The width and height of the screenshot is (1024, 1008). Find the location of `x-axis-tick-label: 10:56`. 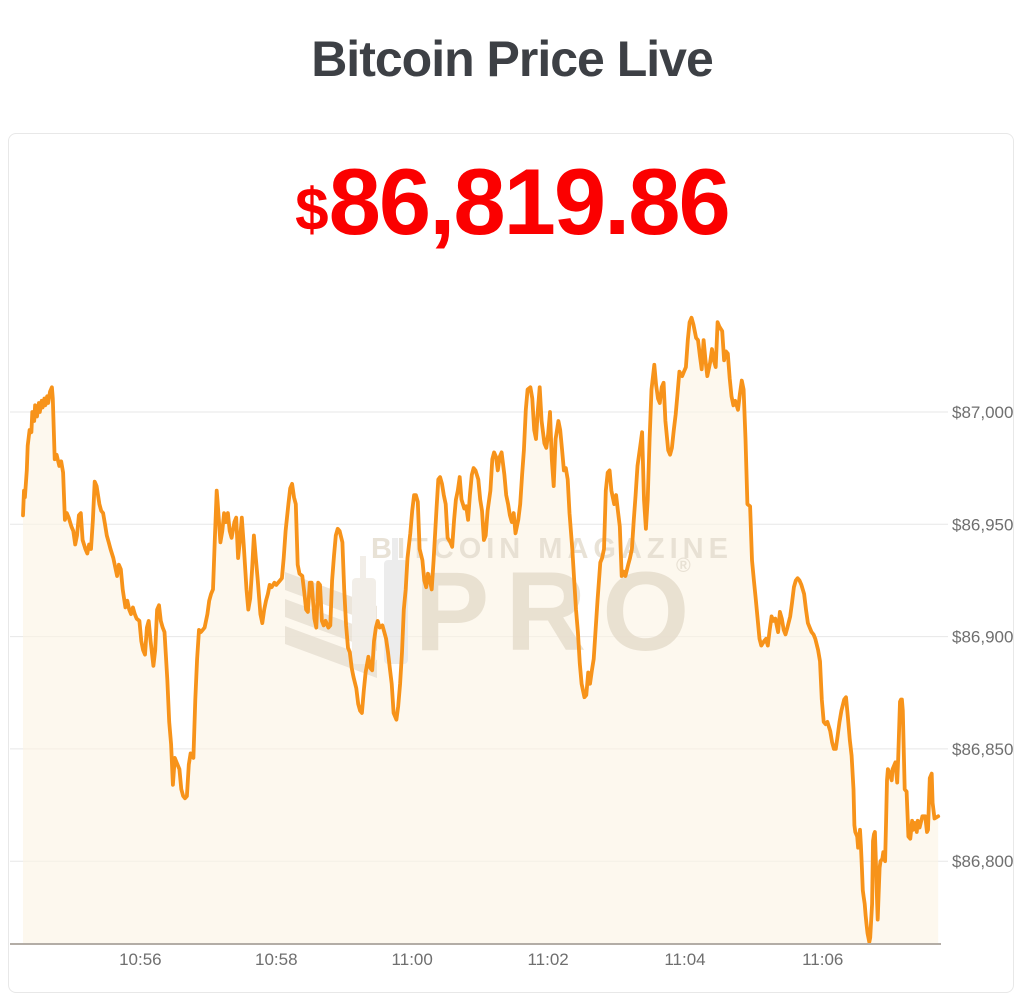

x-axis-tick-label: 10:56 is located at coordinates (140, 959).